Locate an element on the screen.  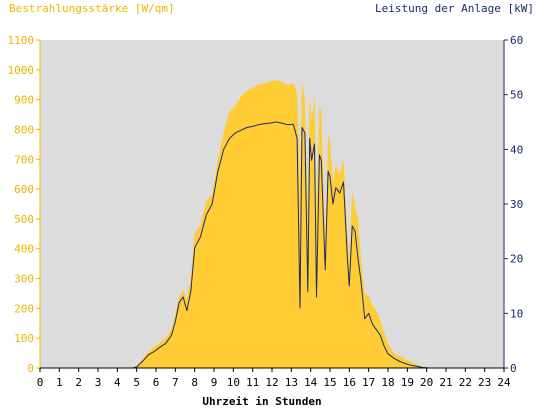
right-tick-label: 10 is located at coordinates (516, 313).